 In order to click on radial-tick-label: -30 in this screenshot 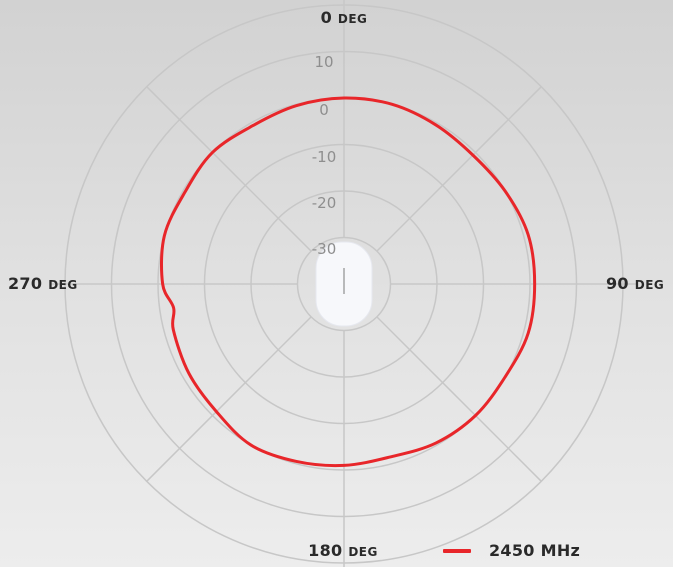, I will do `click(324, 249)`.